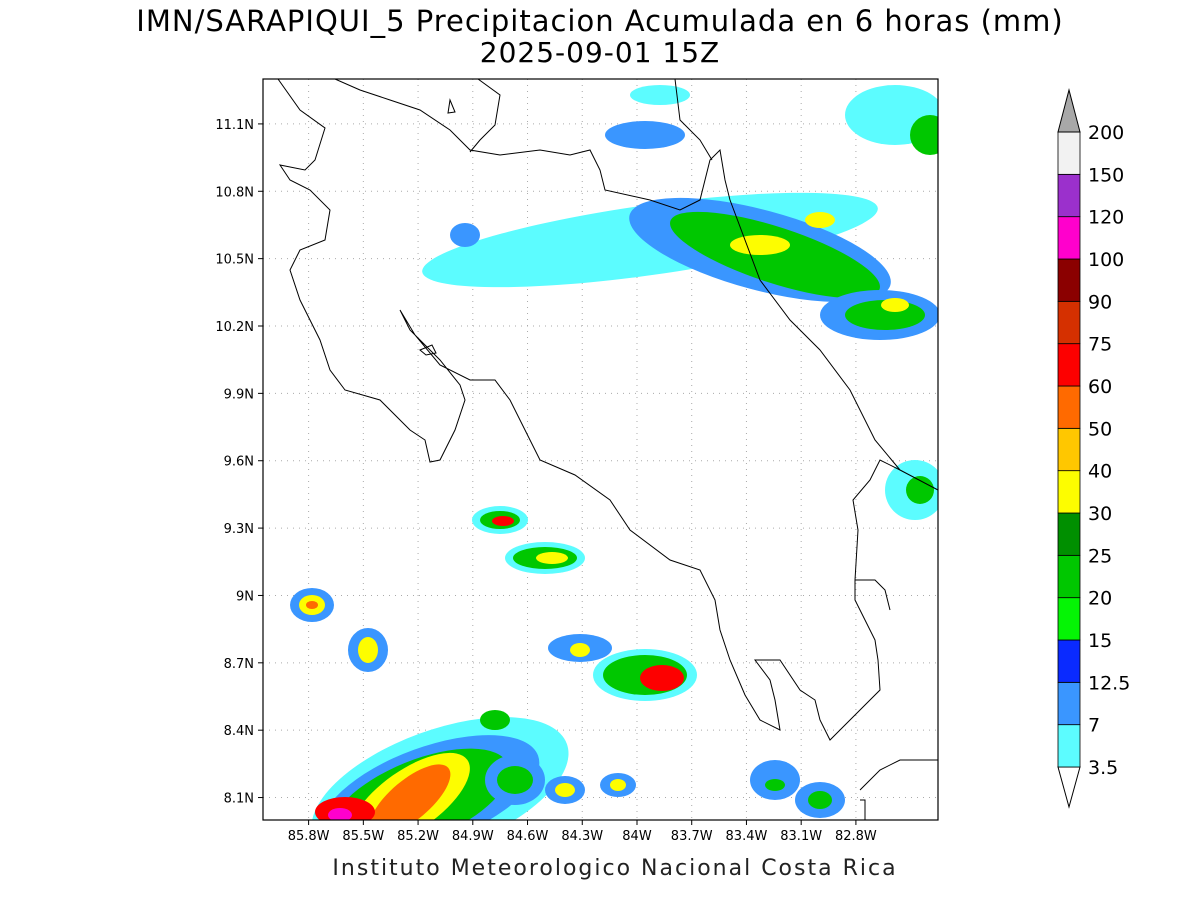  Describe the element at coordinates (234, 260) in the screenshot. I see `lat-tick-label: 10.5N` at that location.